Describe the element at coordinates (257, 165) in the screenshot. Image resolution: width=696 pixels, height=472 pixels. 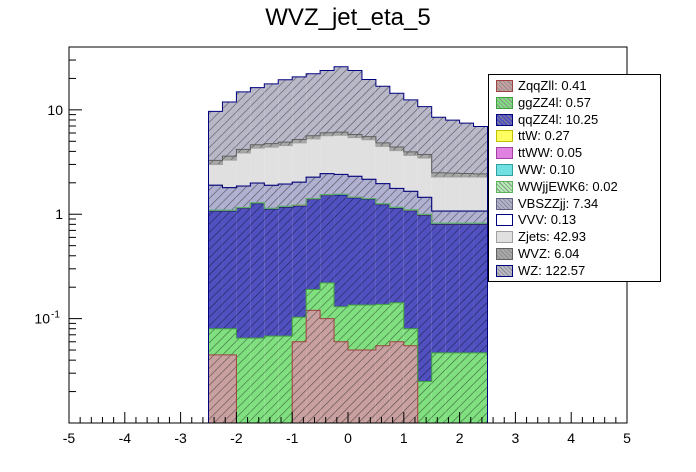
I see `bar-Zjets-bin3` at that location.